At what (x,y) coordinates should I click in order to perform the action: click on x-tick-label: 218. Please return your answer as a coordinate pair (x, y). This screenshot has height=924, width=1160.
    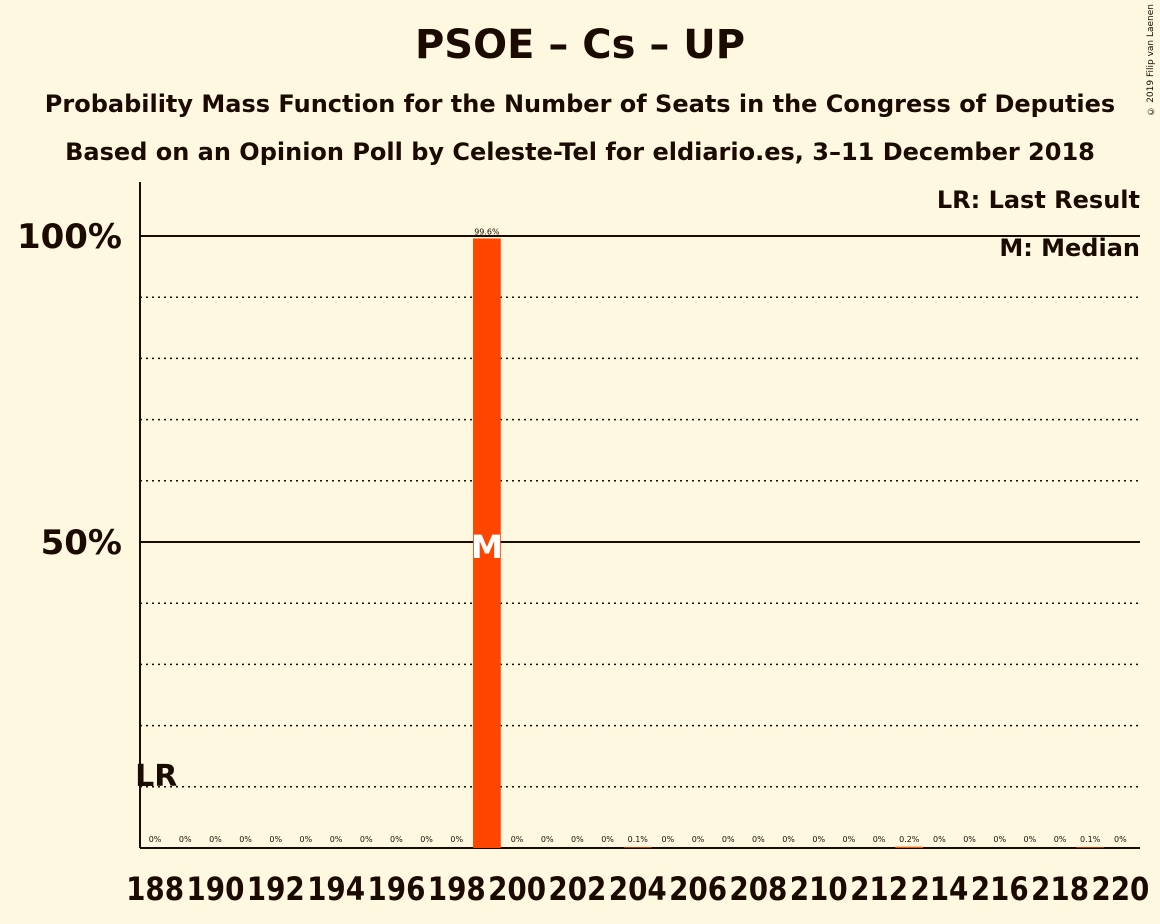
    Looking at the image, I should click on (1060, 889).